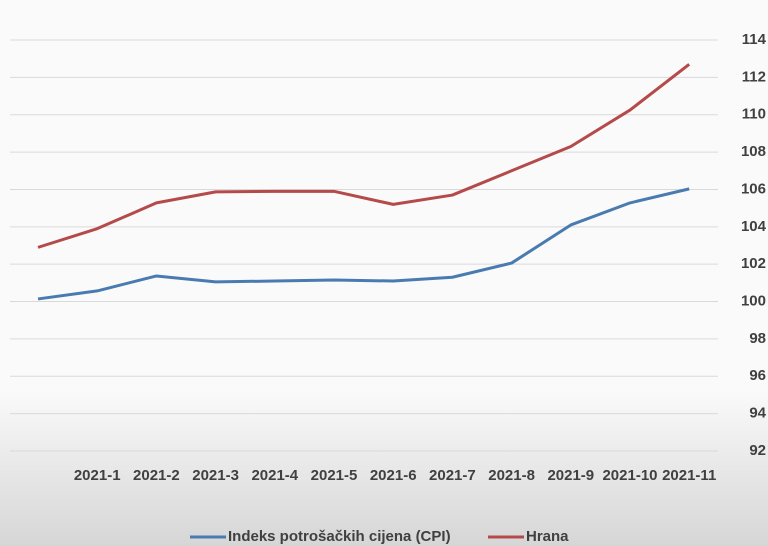 This screenshot has width=768, height=546. I want to click on x-tick-label: 2021-1, so click(97, 475).